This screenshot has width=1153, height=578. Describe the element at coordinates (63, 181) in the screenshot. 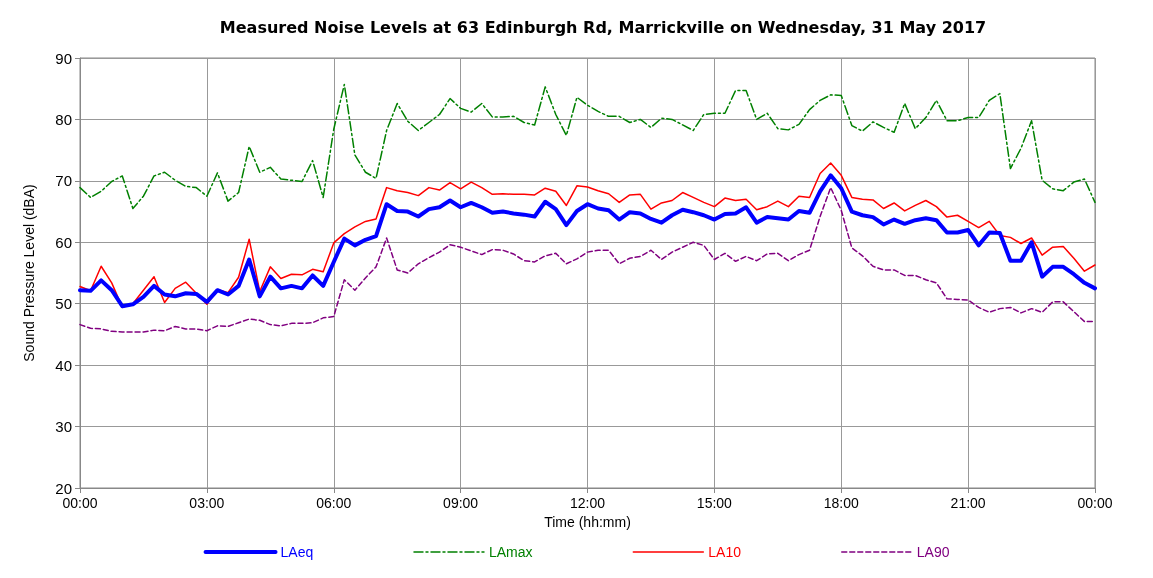

I see `y-tick-label: 70` at that location.